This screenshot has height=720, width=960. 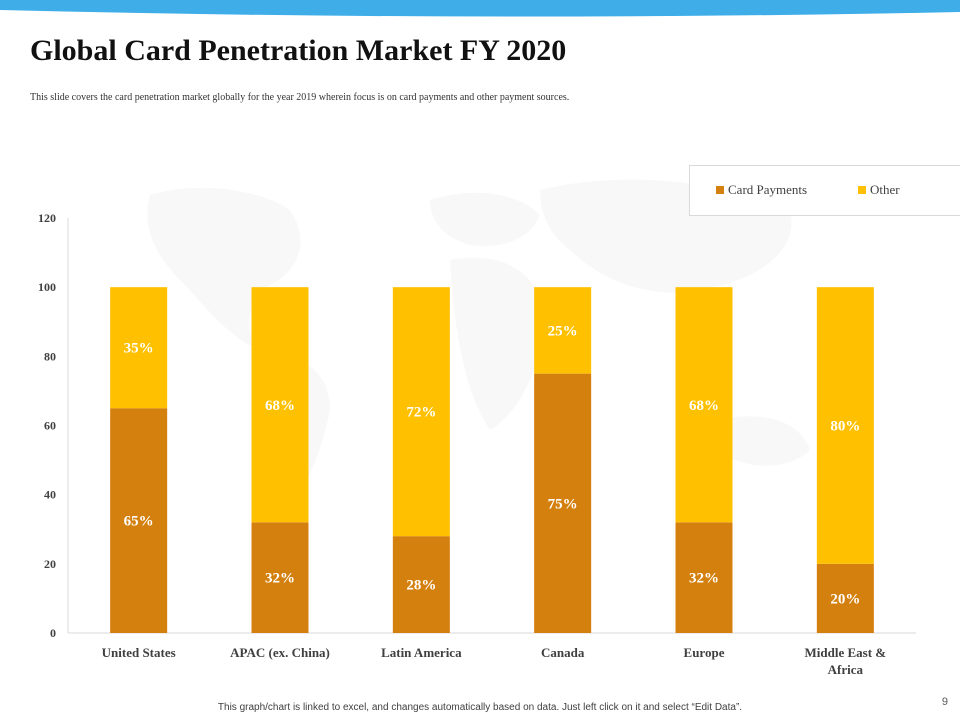 I want to click on data-label: 20%, so click(x=845, y=599).